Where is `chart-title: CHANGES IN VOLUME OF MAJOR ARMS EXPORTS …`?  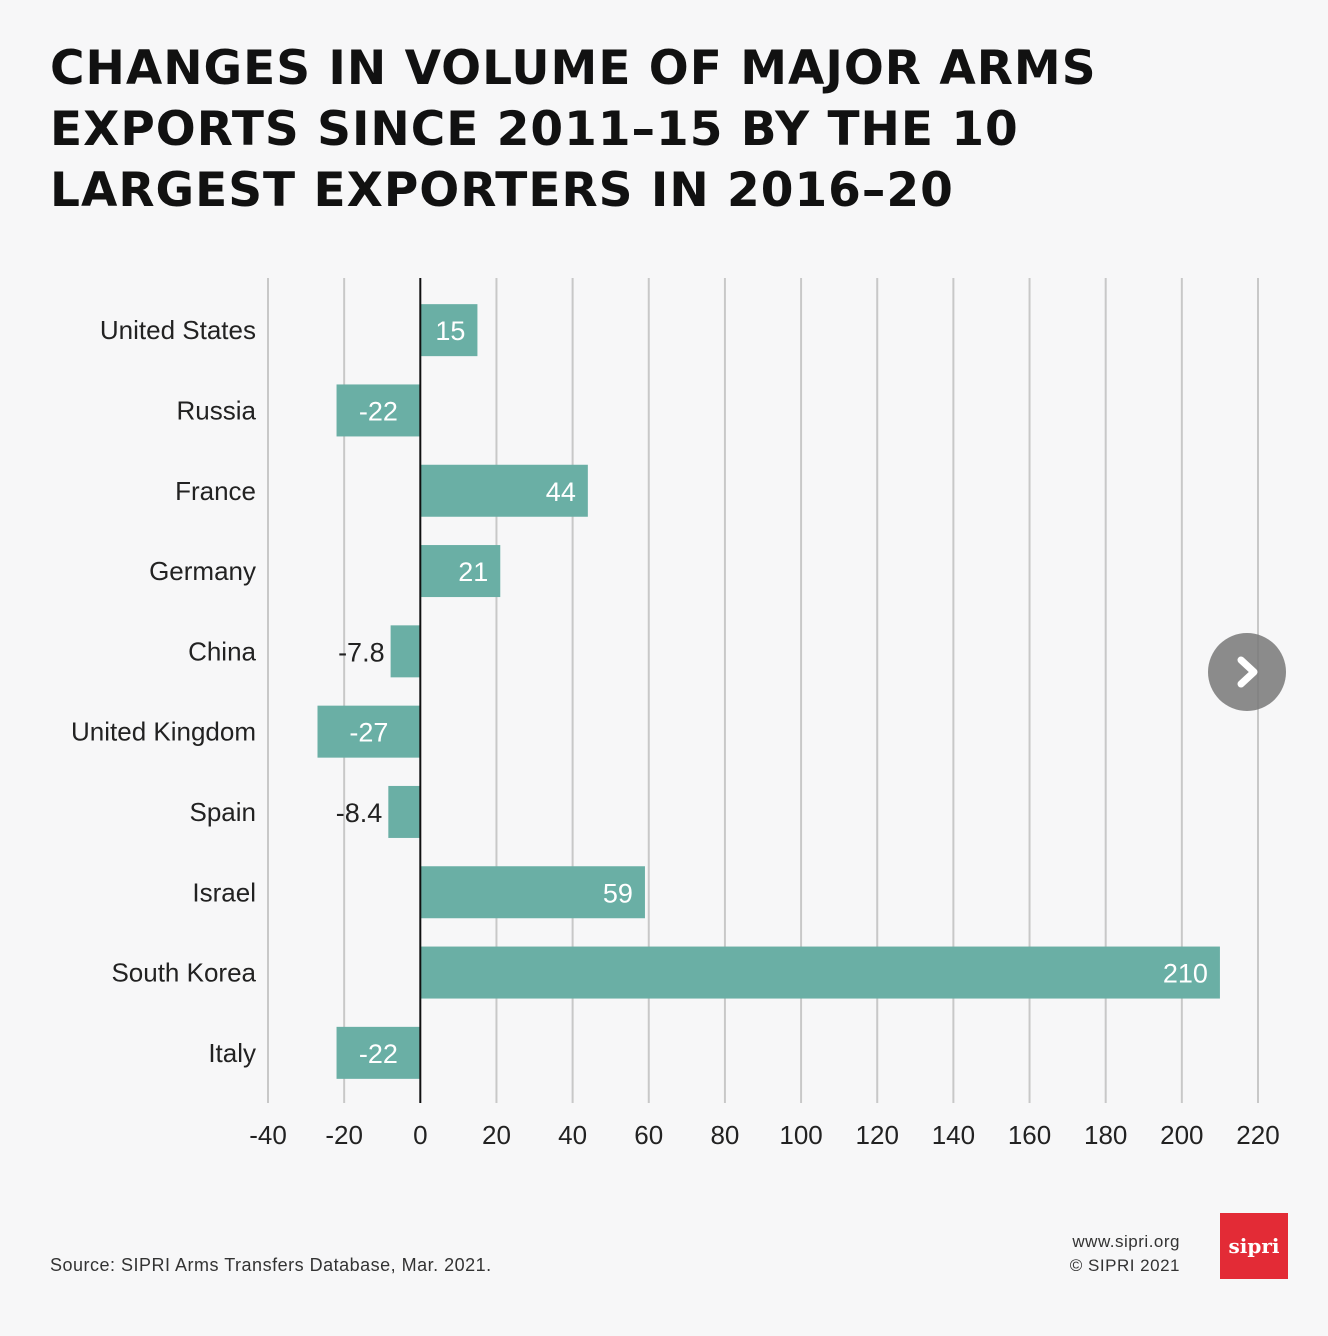
chart-title: CHANGES IN VOLUME OF MAJOR ARMS EXPORTS … is located at coordinates (625, 129).